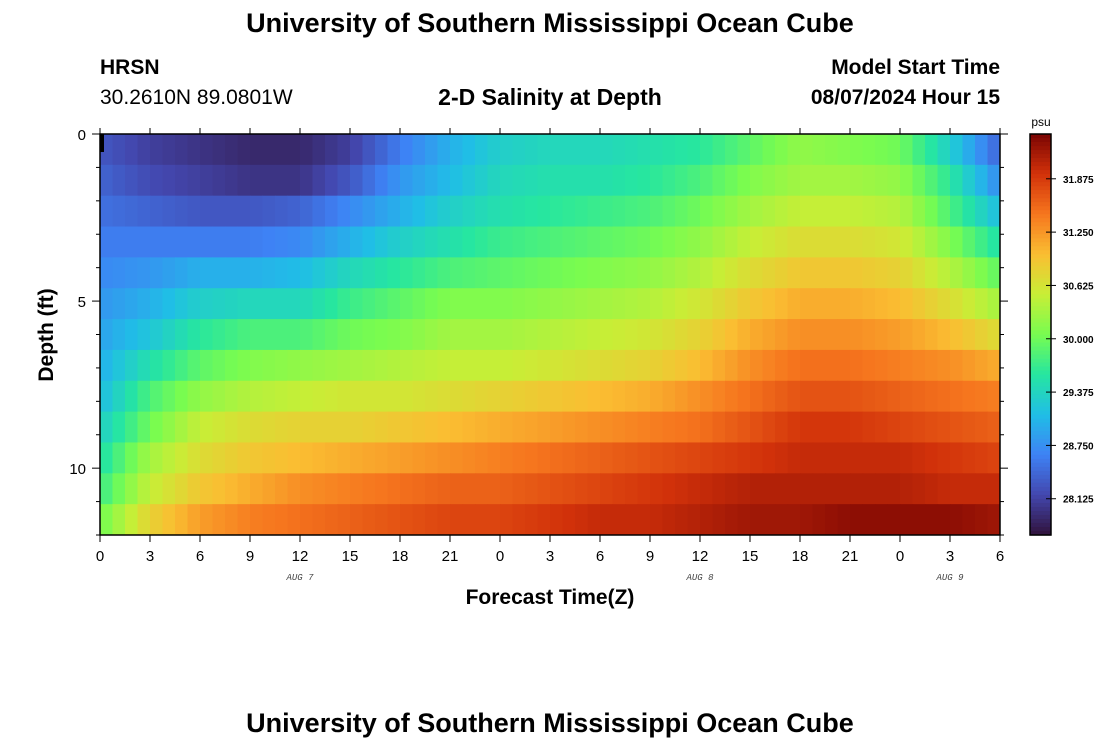  What do you see at coordinates (1078, 180) in the screenshot?
I see `colorbar-tick-label: 31.875` at bounding box center [1078, 180].